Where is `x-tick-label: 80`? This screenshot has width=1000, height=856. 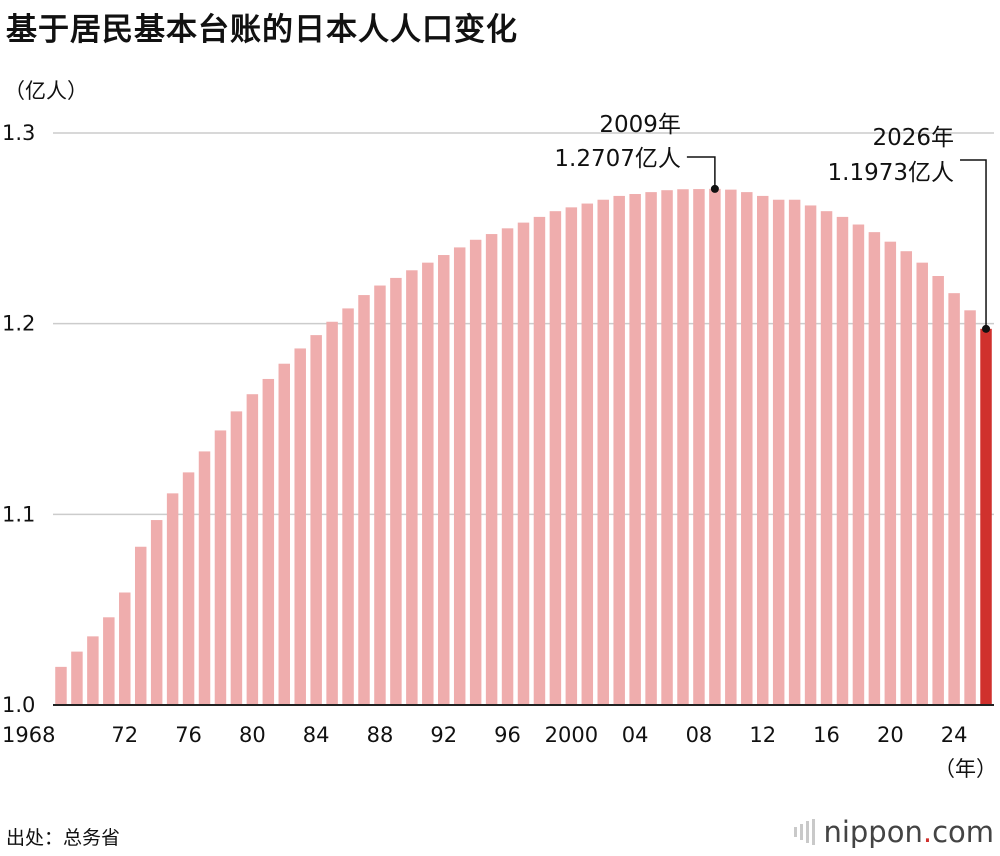 x-tick-label: 80 is located at coordinates (252, 735).